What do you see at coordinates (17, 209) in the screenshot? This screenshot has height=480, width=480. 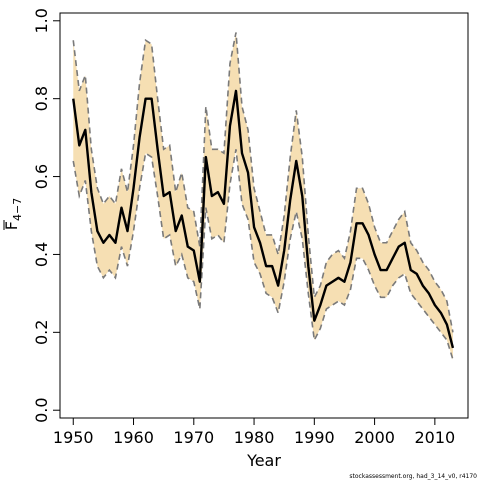 I see `y-axis-label-subscript: 4−7` at bounding box center [17, 209].